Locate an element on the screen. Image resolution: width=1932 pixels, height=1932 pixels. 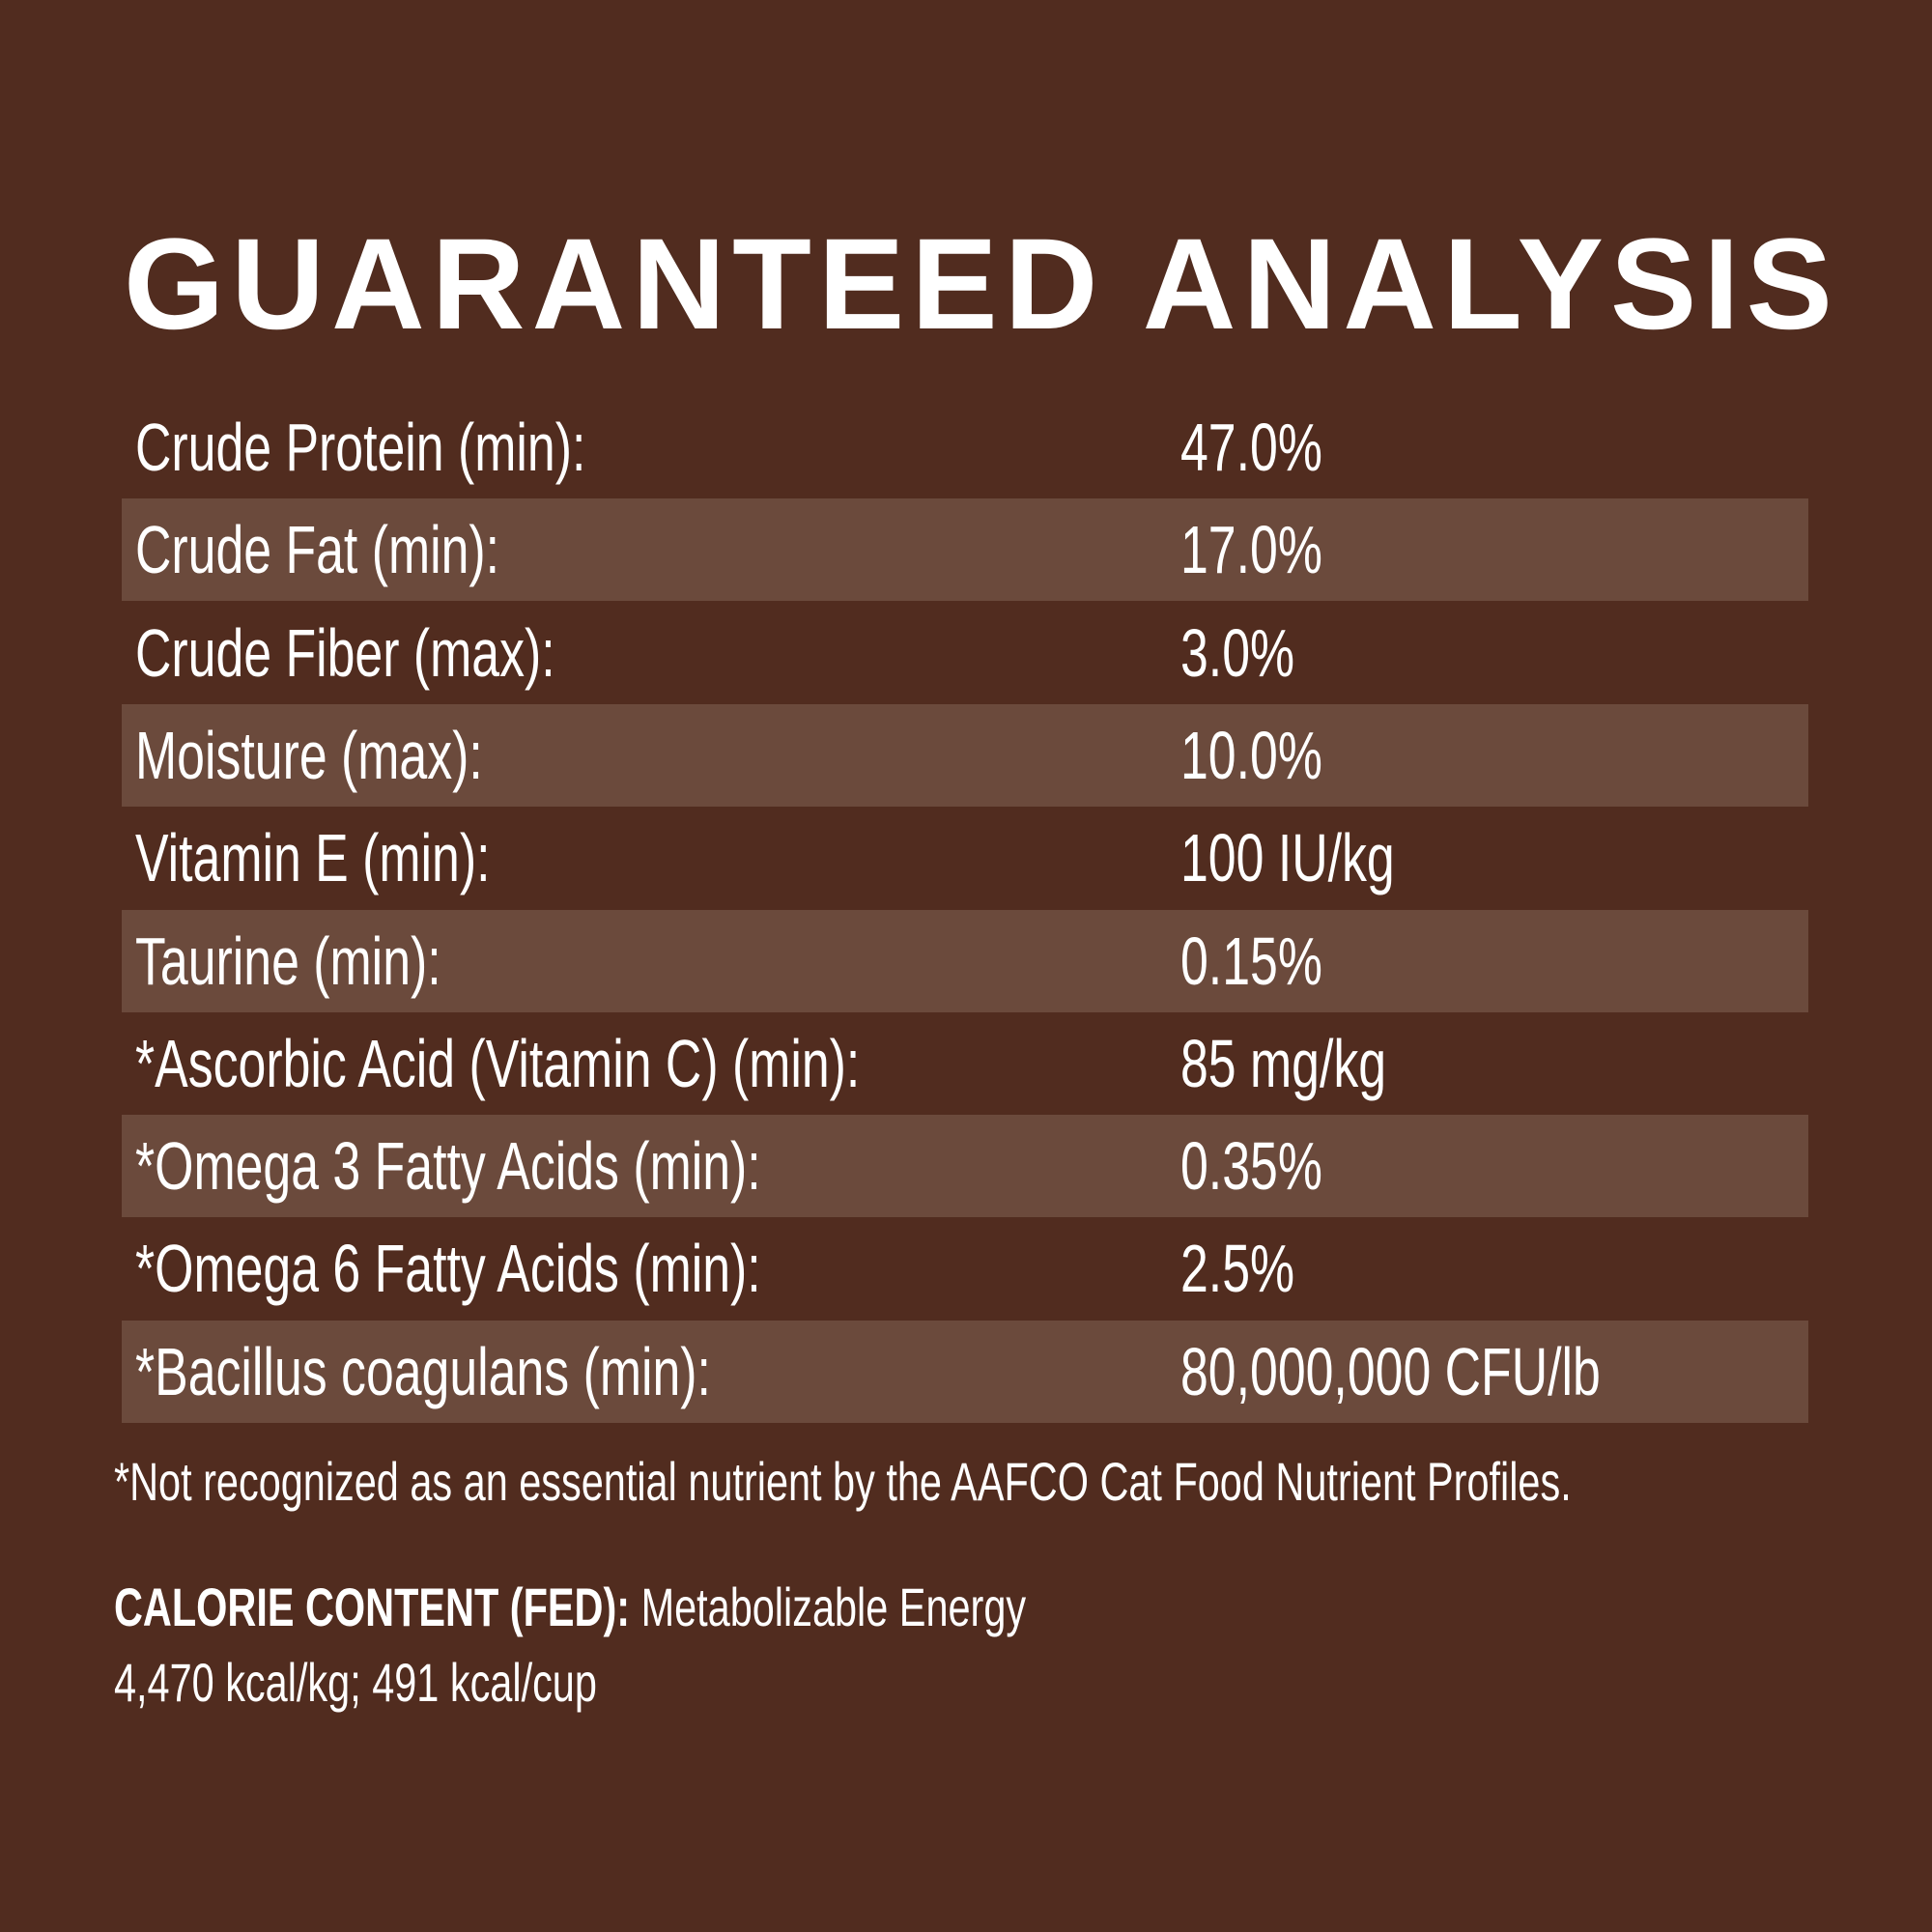
nutrient-value: 80,000,000 CFU/lb is located at coordinates (1390, 1371).